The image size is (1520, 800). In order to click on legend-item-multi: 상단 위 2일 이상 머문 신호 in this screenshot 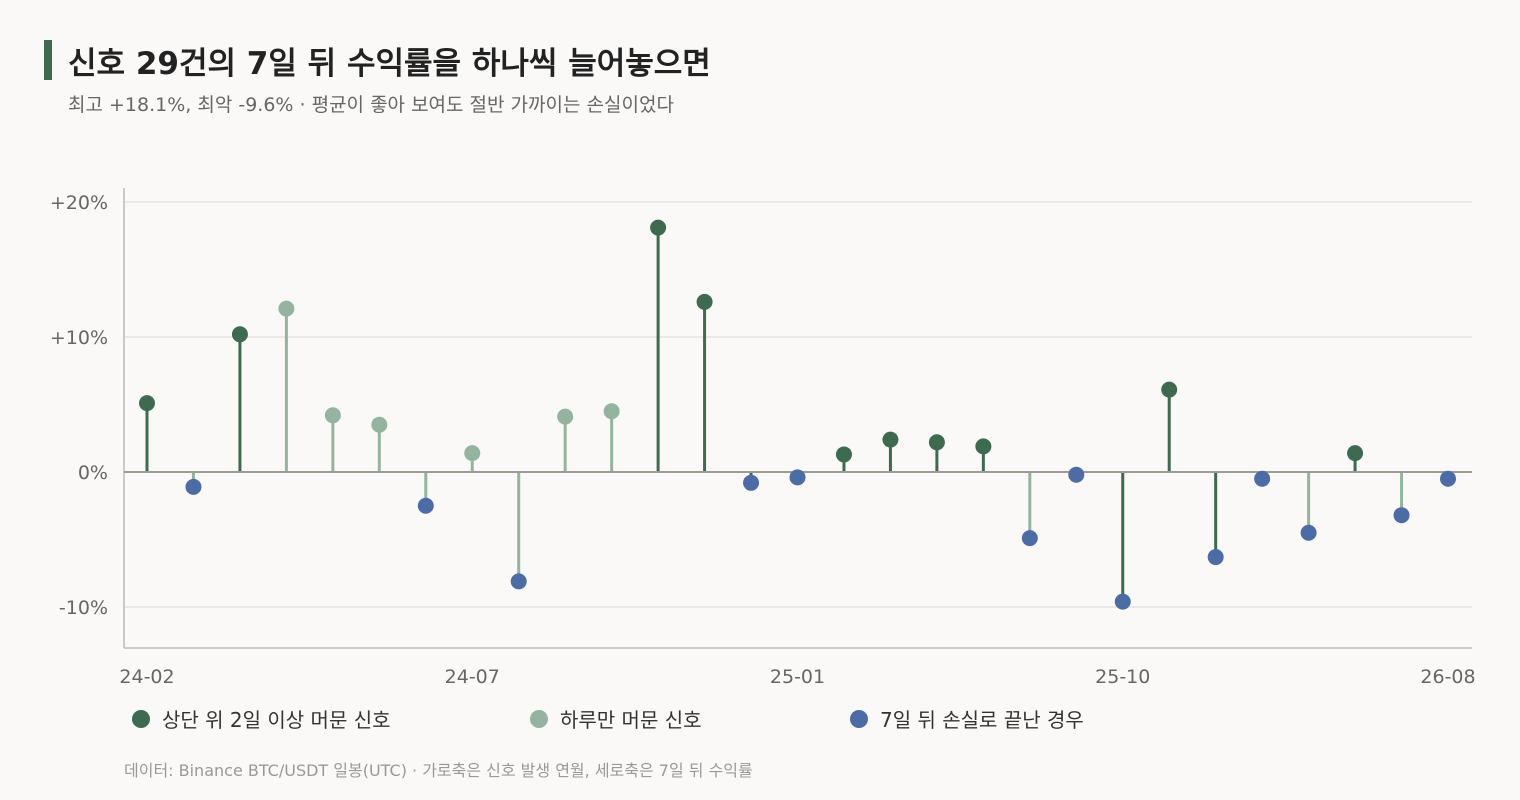, I will do `click(261, 718)`.